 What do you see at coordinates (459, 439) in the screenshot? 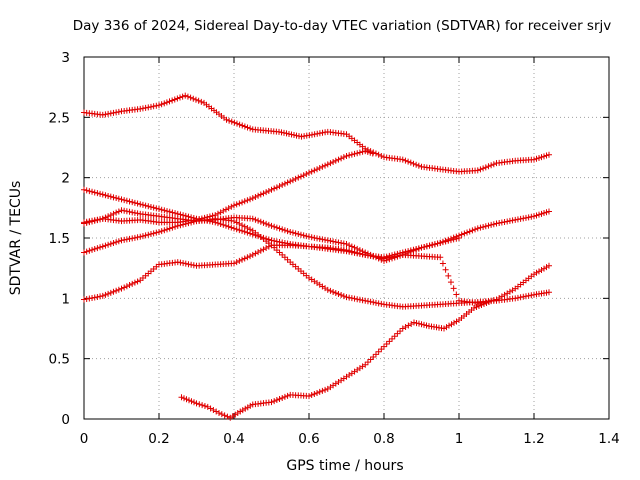
I see `x-tick-label: 1` at bounding box center [459, 439].